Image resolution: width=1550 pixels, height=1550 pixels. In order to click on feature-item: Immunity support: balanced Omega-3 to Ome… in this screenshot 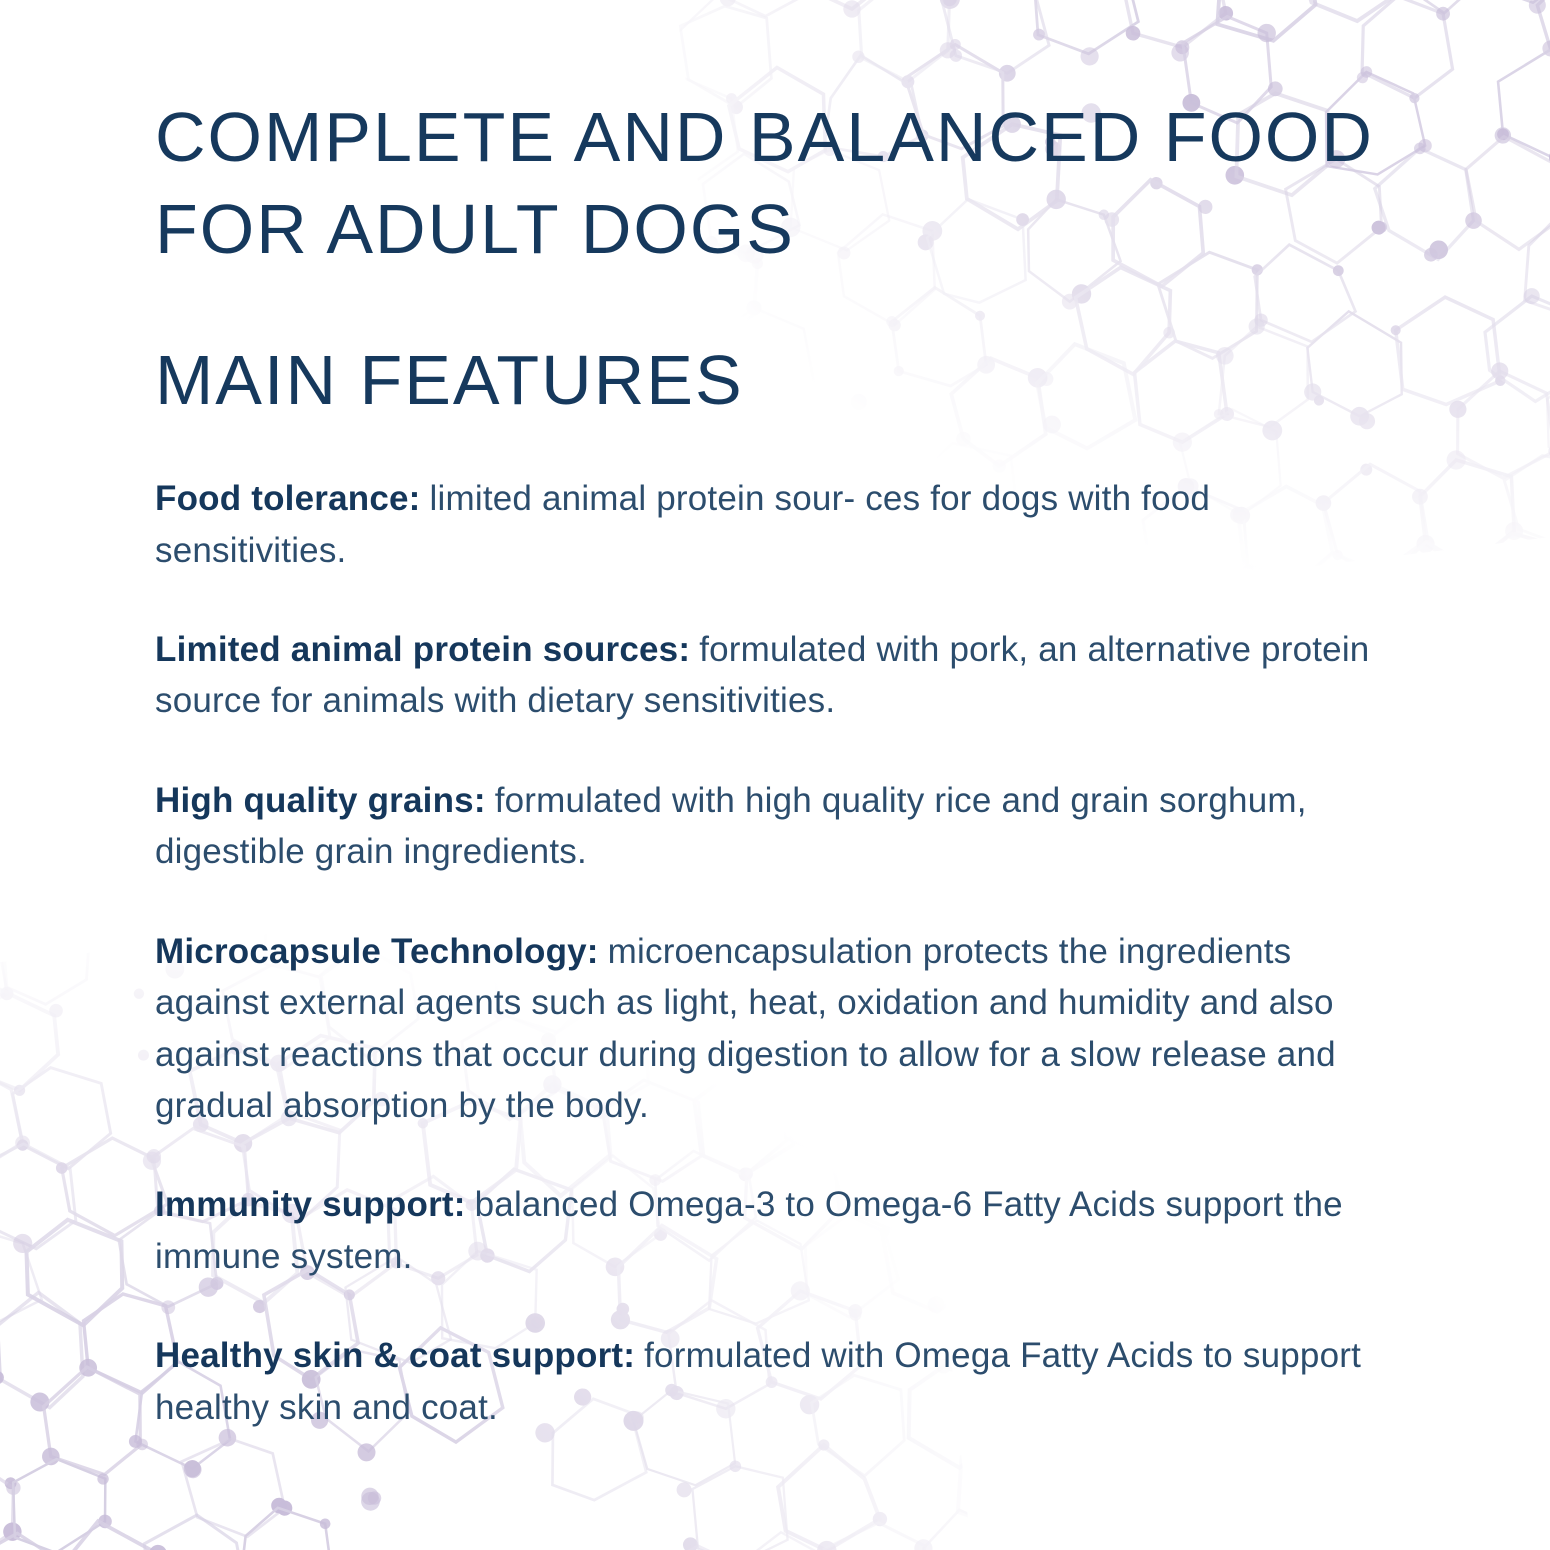, I will do `click(767, 1230)`.